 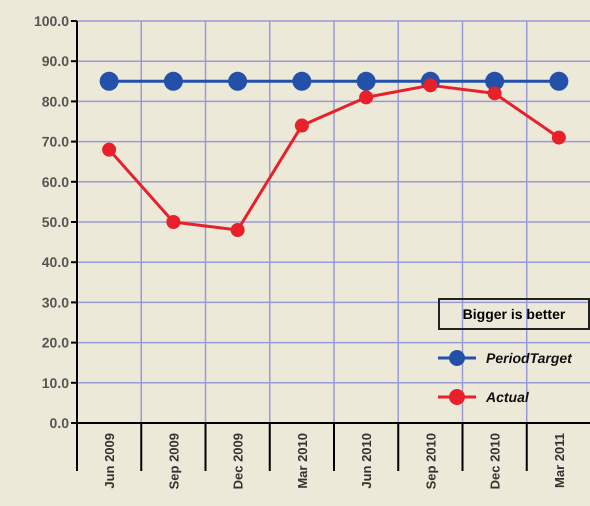 I want to click on y-tick-label: 20.0, so click(x=56, y=342).